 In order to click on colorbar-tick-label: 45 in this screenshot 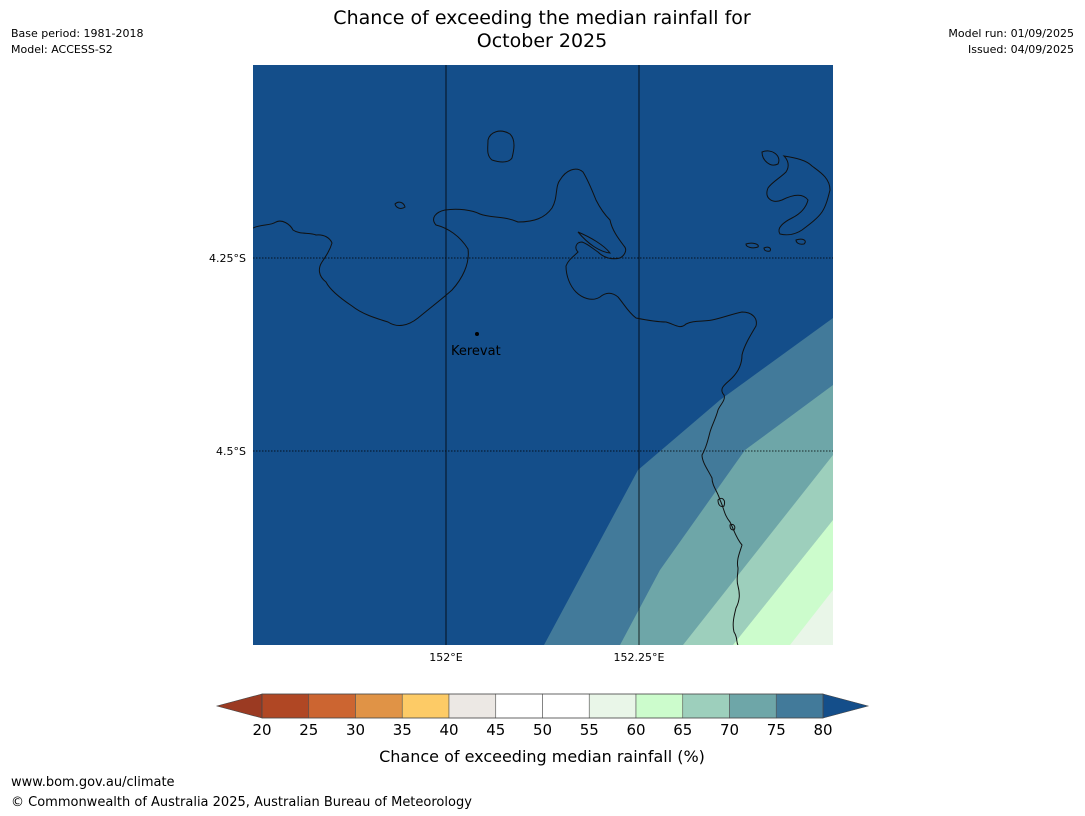, I will do `click(495, 730)`.